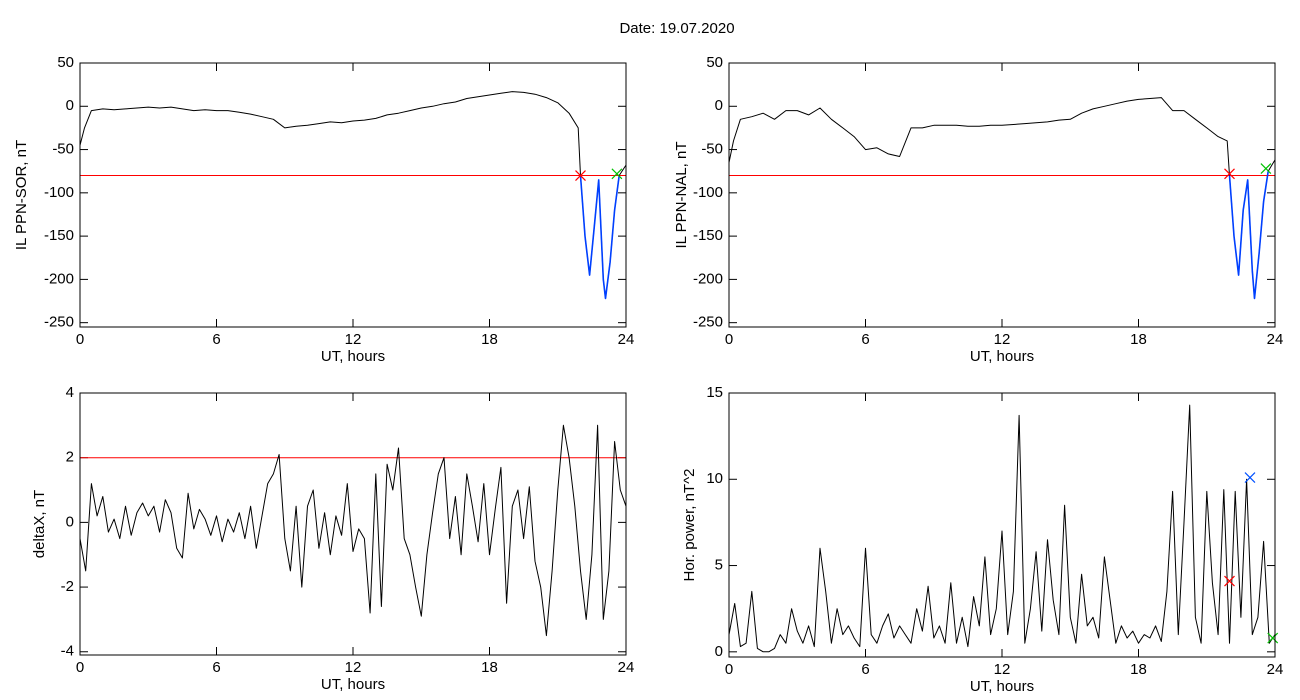  I want to click on y-tick-label: 10, so click(714, 478).